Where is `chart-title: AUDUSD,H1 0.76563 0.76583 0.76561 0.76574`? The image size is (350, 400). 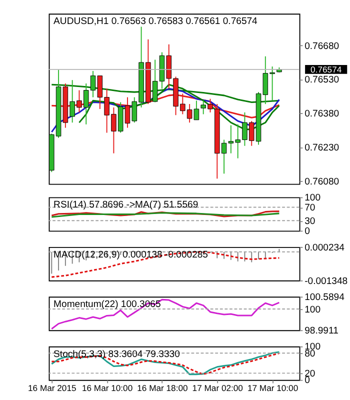 chart-title: AUDUSD,H1 0.76563 0.76583 0.76561 0.76574 is located at coordinates (156, 22).